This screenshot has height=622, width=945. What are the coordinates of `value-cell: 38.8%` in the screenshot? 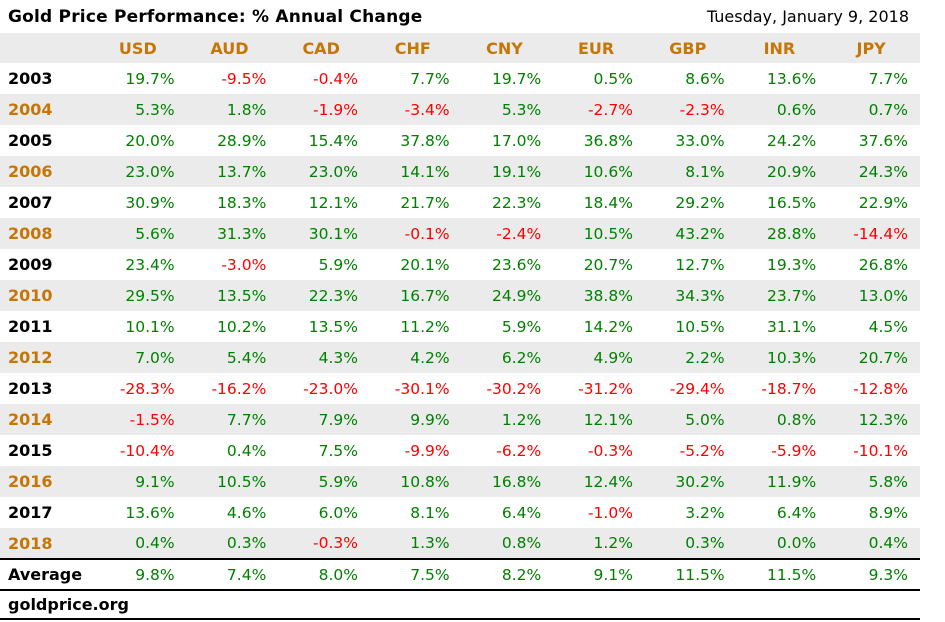 It's located at (608, 295).